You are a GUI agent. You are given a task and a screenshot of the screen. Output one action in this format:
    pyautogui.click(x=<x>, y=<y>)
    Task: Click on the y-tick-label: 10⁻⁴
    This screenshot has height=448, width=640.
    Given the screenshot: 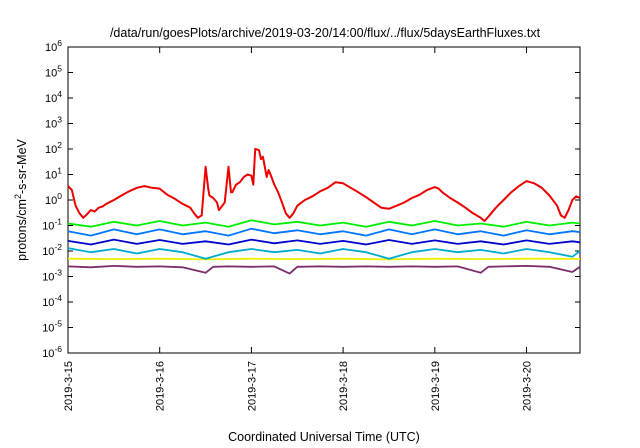 What is the action you would take?
    pyautogui.click(x=52, y=301)
    